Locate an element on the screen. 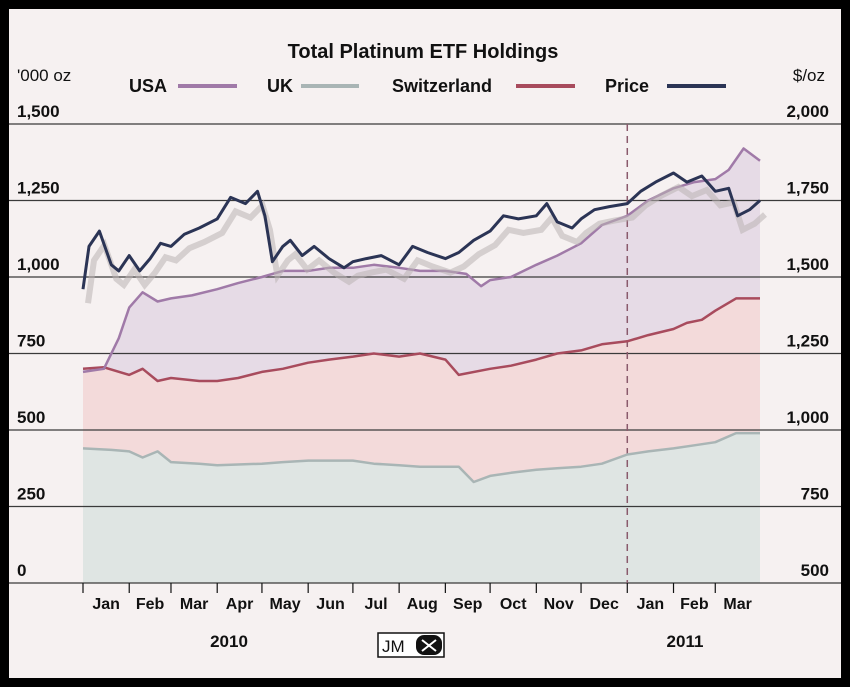 Image resolution: width=850 pixels, height=687 pixels. month-label: Nov is located at coordinates (559, 604).